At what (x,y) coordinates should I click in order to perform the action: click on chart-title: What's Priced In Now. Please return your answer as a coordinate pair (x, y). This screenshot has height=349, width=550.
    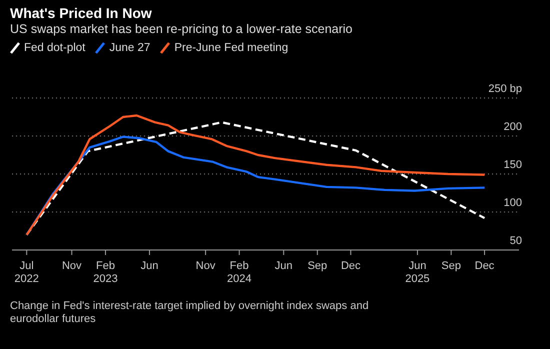
    Looking at the image, I should click on (81, 13).